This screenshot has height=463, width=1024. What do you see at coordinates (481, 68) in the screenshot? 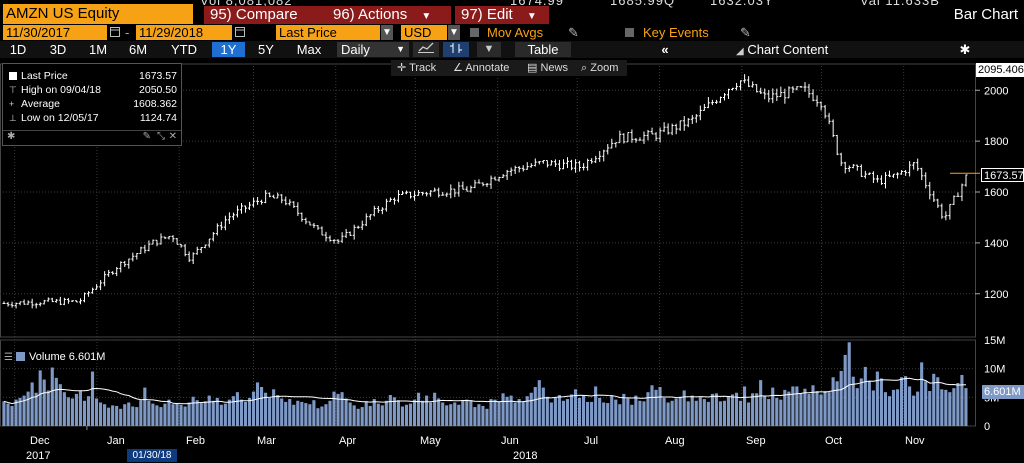
I see `annotate-tool: ∠ Annotate` at bounding box center [481, 68].